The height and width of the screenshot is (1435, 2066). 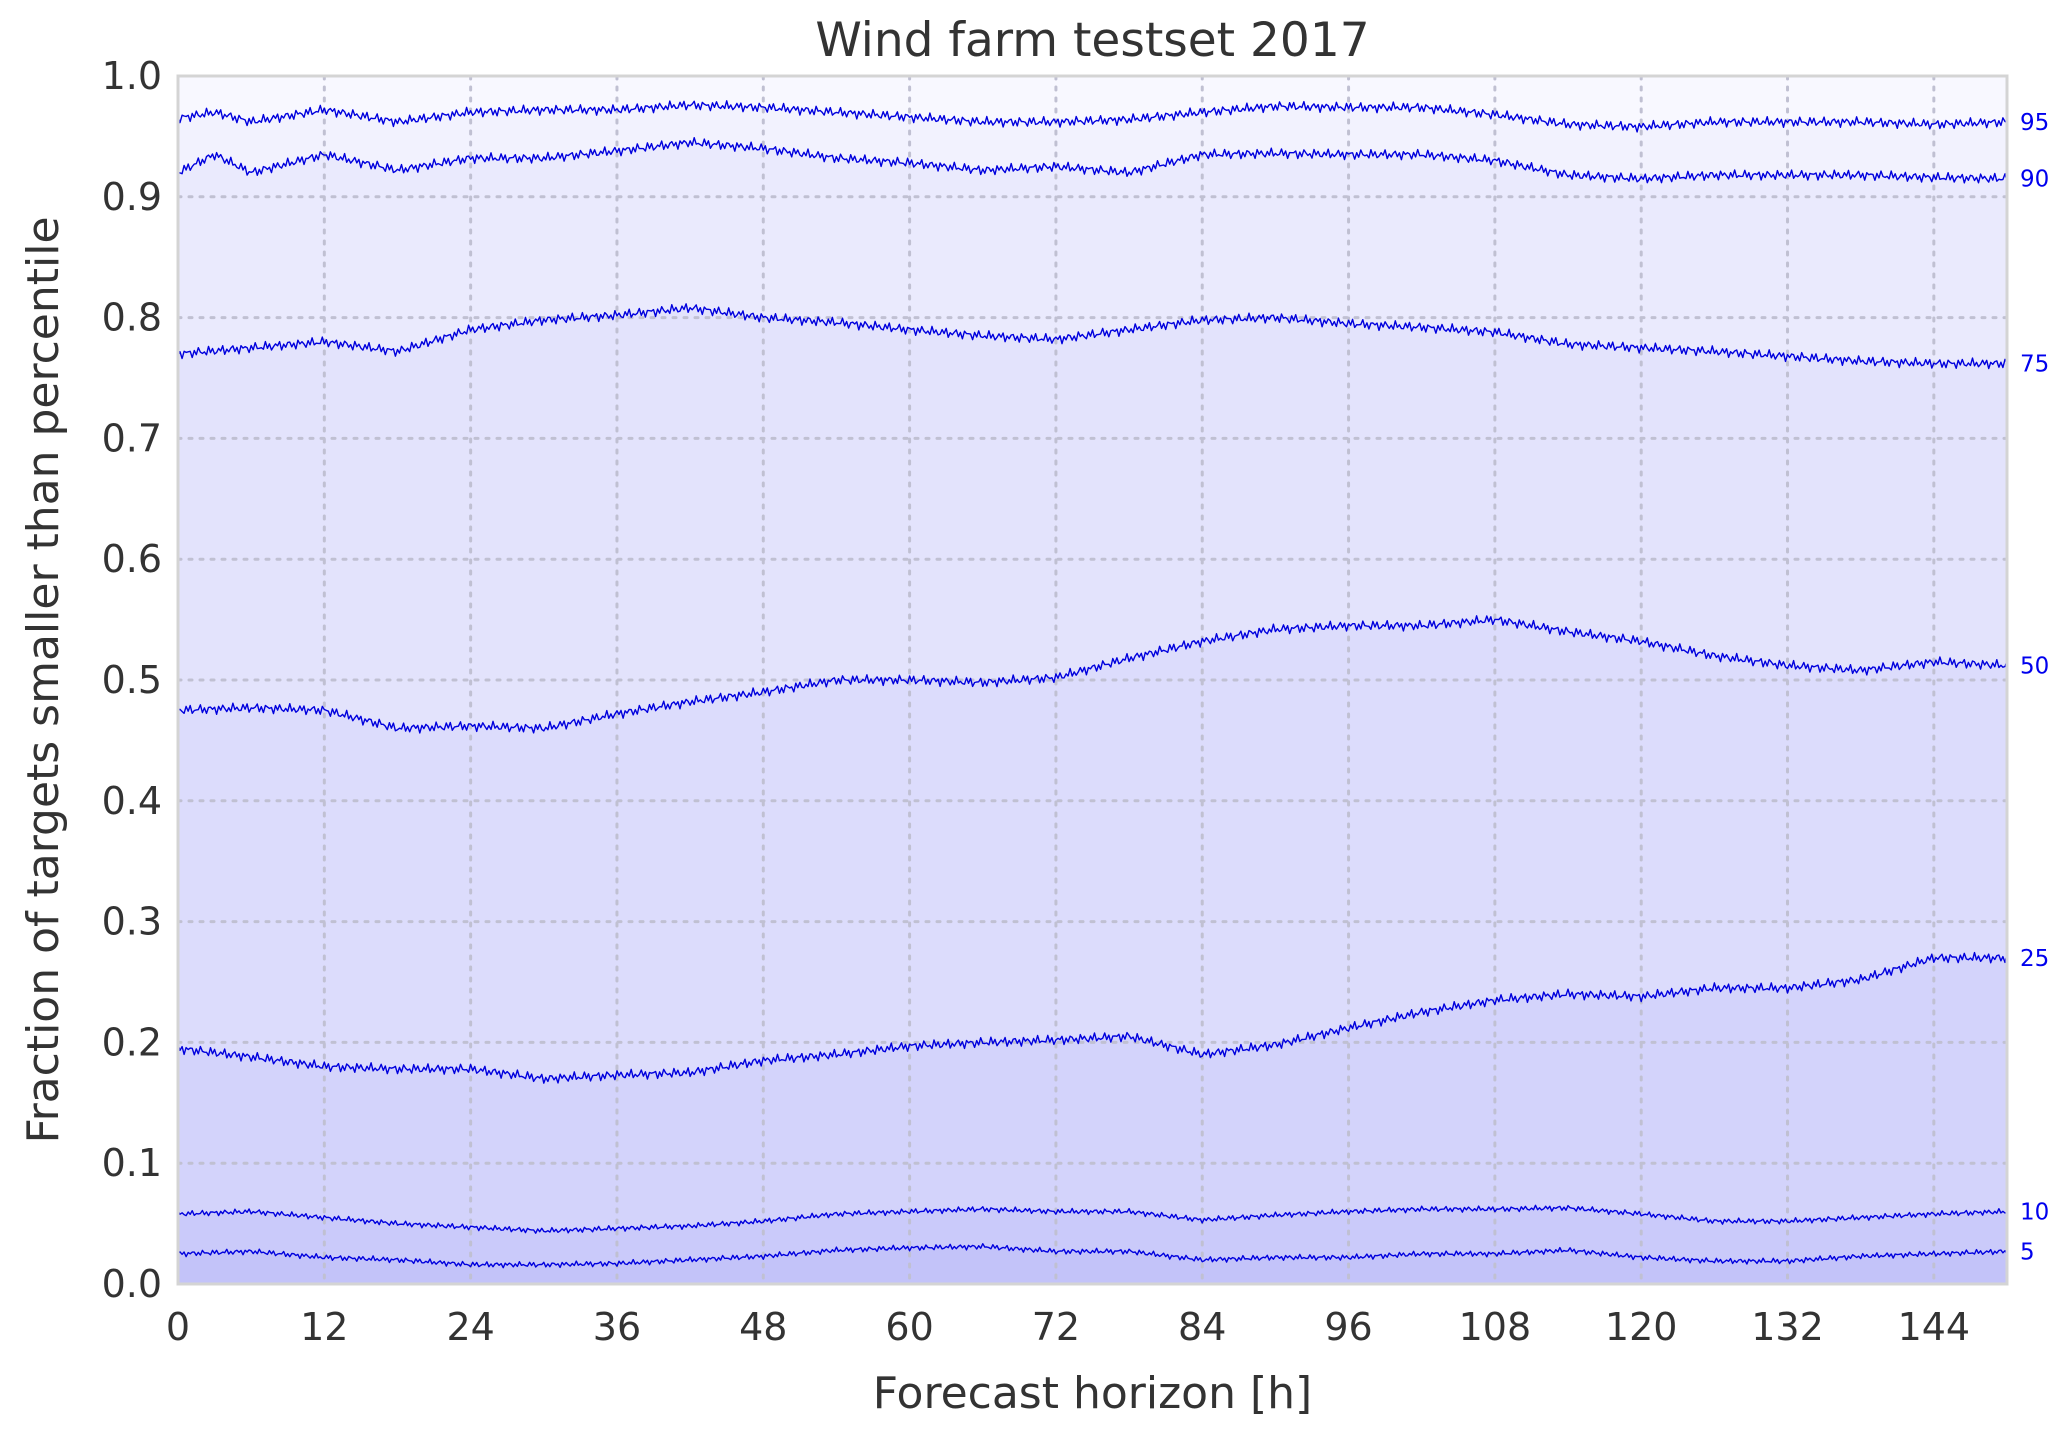 What do you see at coordinates (132, 1163) in the screenshot?
I see `y-tick-label: 0.1` at bounding box center [132, 1163].